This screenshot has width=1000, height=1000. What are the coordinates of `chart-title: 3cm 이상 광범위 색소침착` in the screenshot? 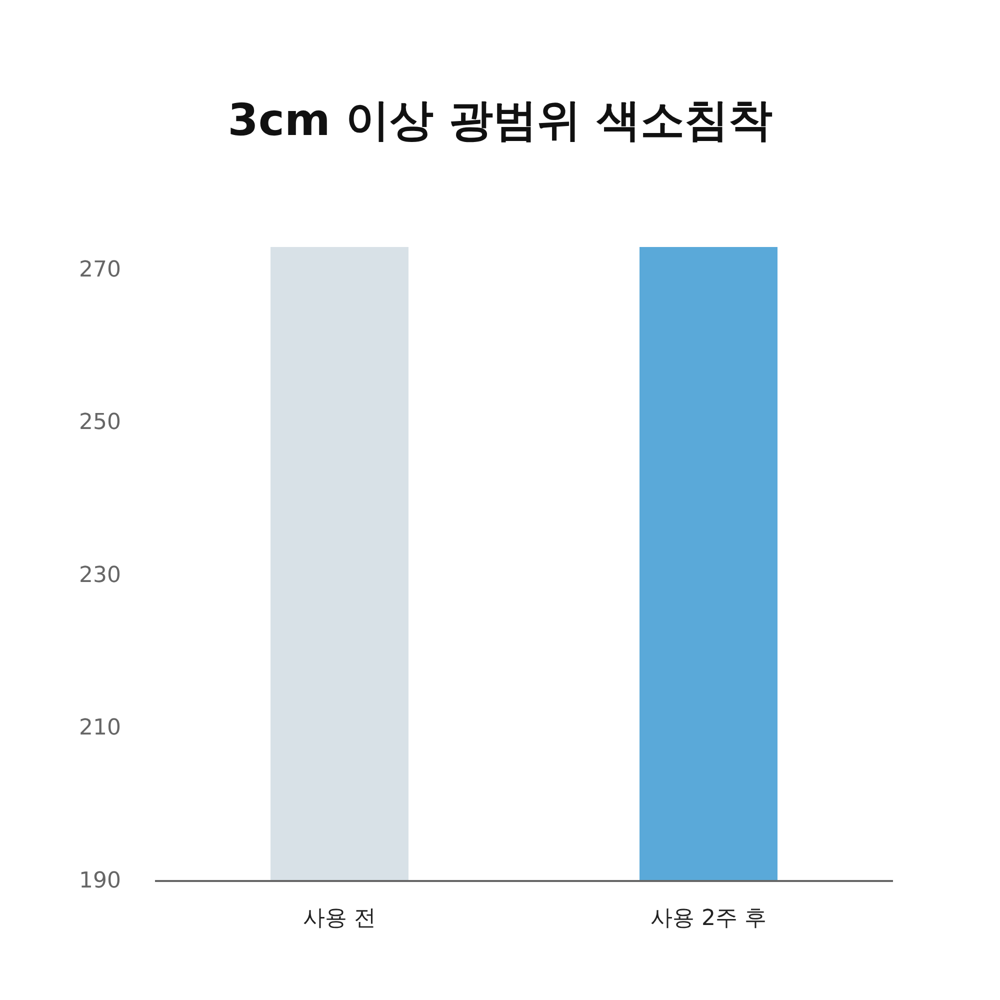 It's located at (500, 120).